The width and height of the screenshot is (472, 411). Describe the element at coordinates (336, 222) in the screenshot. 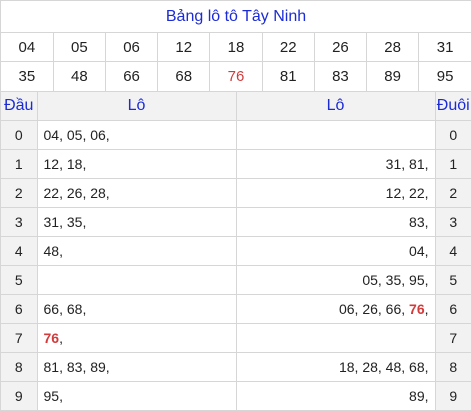

I see `lo-right-cell: 83,` at that location.